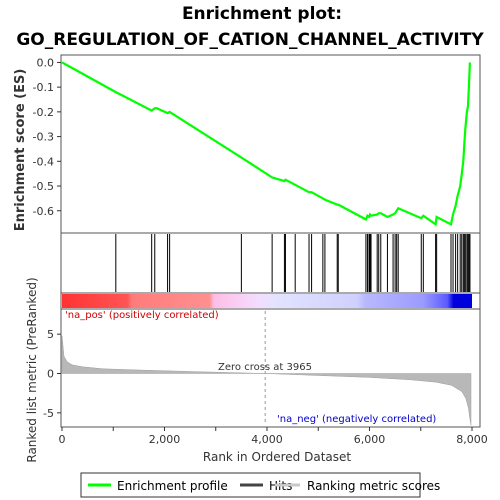  I want to click on metric-y-ticks: 5 0 -5, so click(52, 374).